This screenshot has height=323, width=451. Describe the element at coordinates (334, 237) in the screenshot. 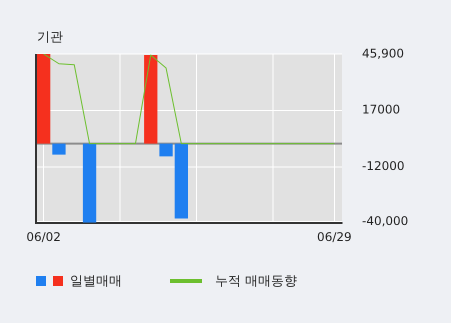

I see `x-tick-label: 06/29` at that location.